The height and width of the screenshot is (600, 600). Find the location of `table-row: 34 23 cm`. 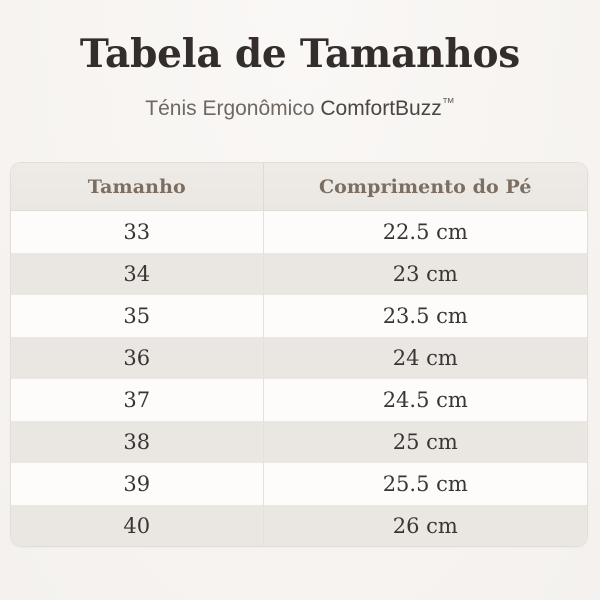

table-row: 34 23 cm is located at coordinates (299, 274).